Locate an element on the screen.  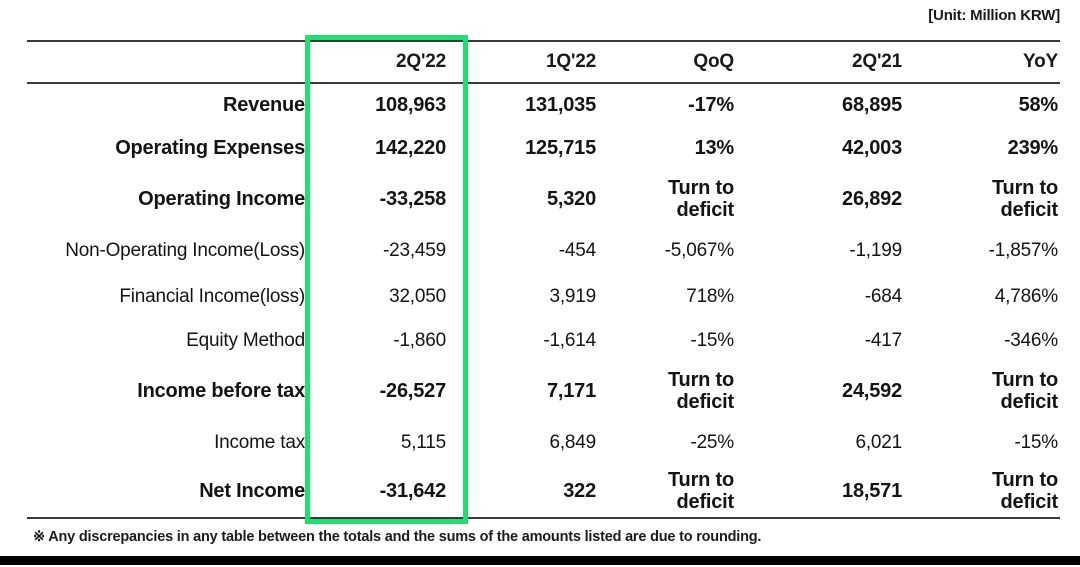
header-empty is located at coordinates (166, 62).